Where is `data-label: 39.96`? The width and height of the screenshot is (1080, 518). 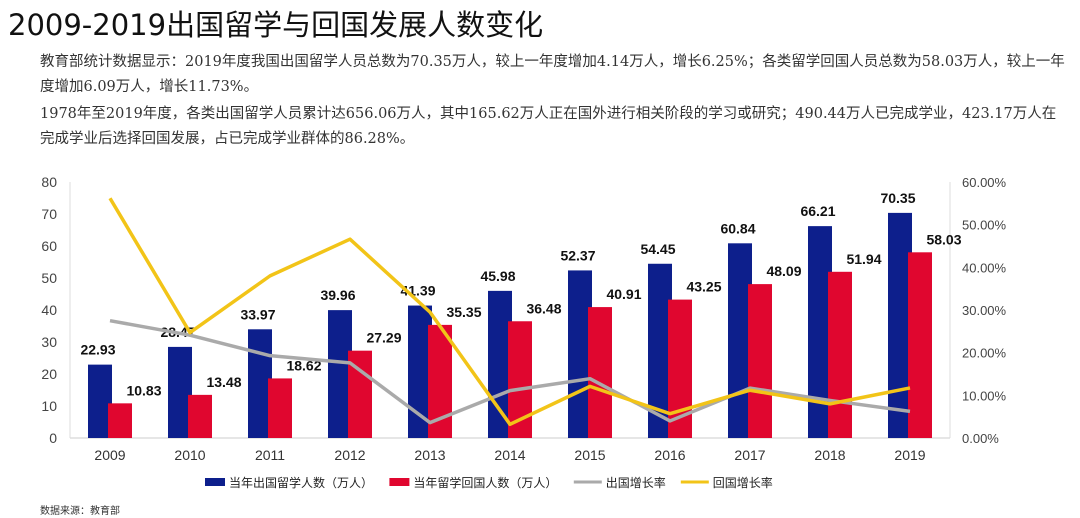
data-label: 39.96 is located at coordinates (337, 295).